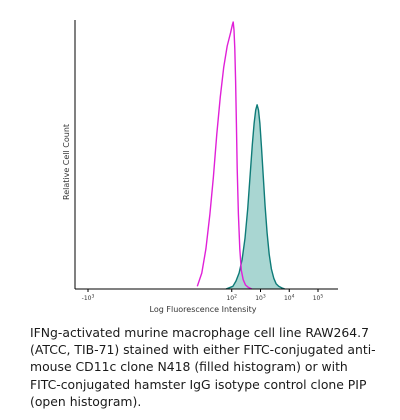 This screenshot has width=400, height=420. I want to click on x-tick-label-1: 10², so click(231, 298).